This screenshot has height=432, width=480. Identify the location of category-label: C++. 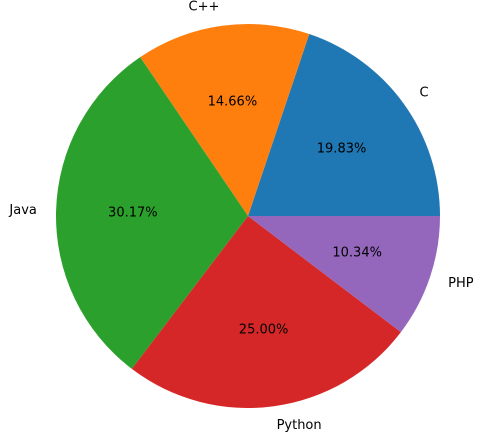
(204, 7).